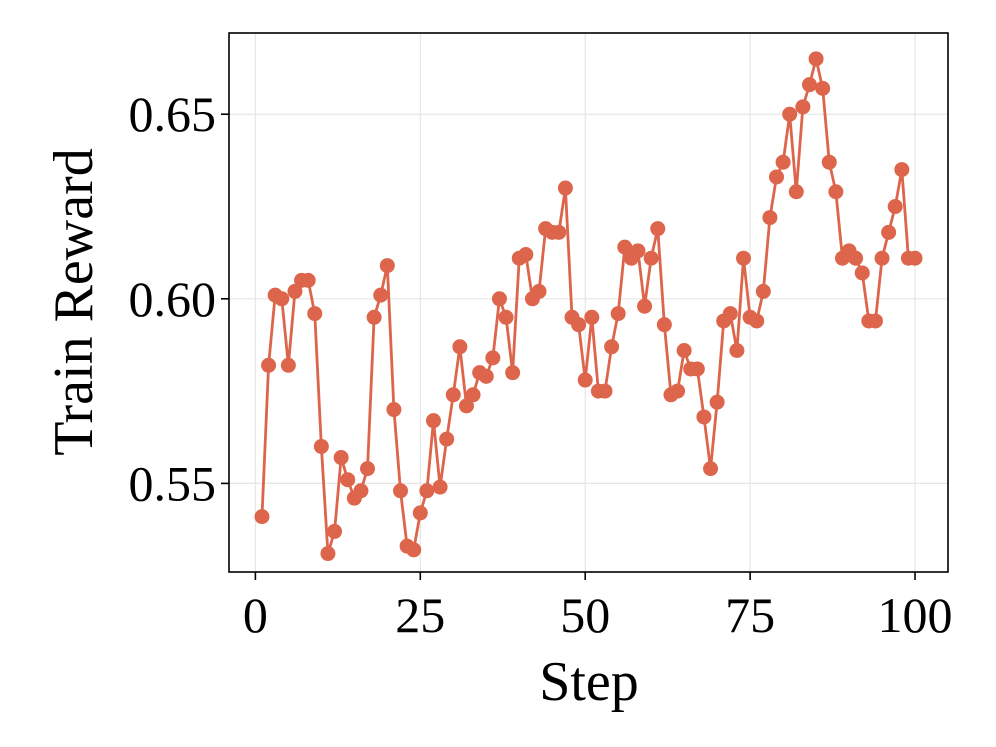  I want to click on x-tick-label: 0, so click(255, 615).